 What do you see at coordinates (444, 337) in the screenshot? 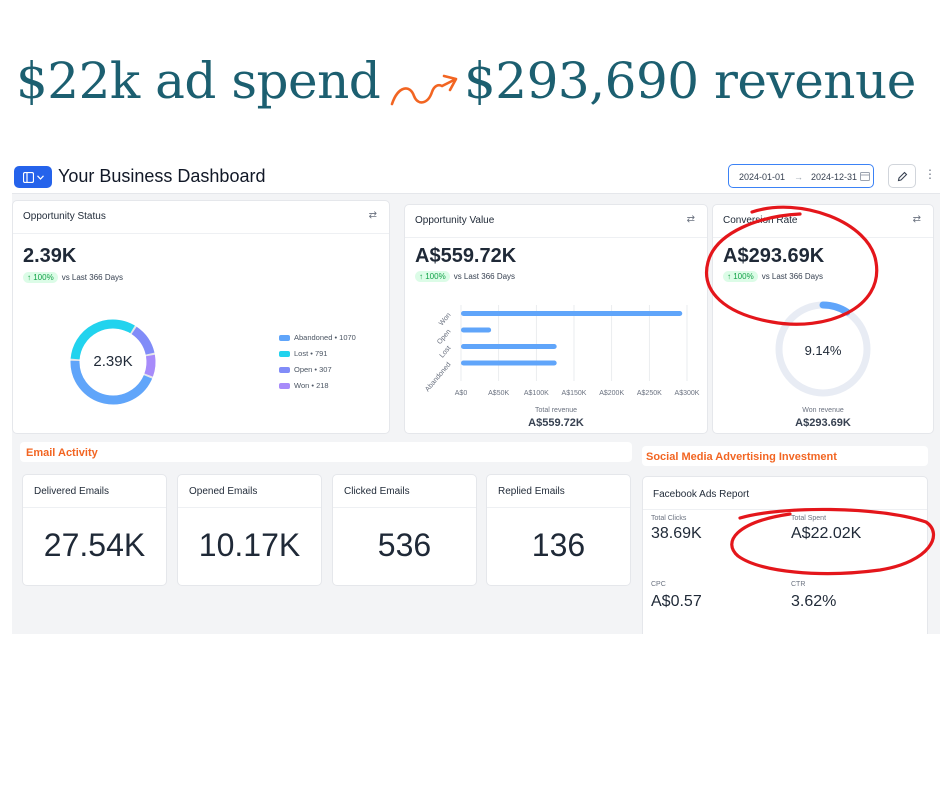
I see `category-label: Open` at bounding box center [444, 337].